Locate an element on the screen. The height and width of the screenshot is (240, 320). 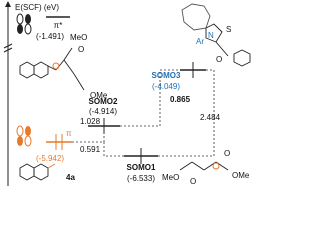
level-energy: (-6.533) is located at coordinates (141, 178).